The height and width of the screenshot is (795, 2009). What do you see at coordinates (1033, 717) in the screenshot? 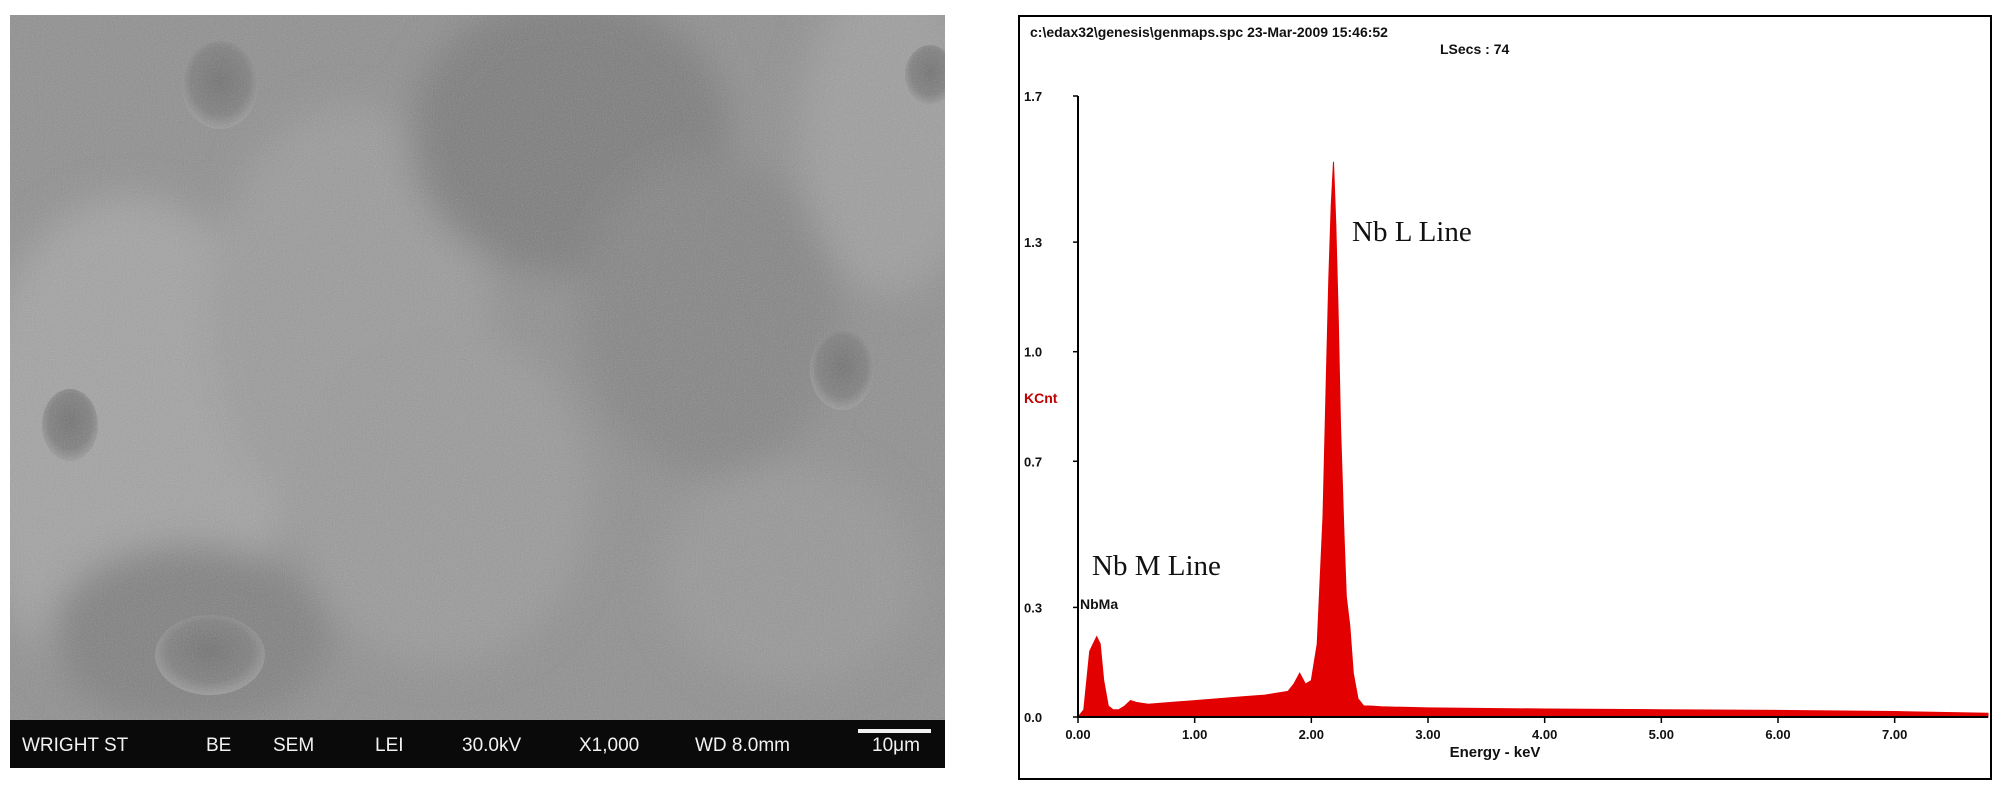
I see `y-tick-label: 0.0` at bounding box center [1033, 717].